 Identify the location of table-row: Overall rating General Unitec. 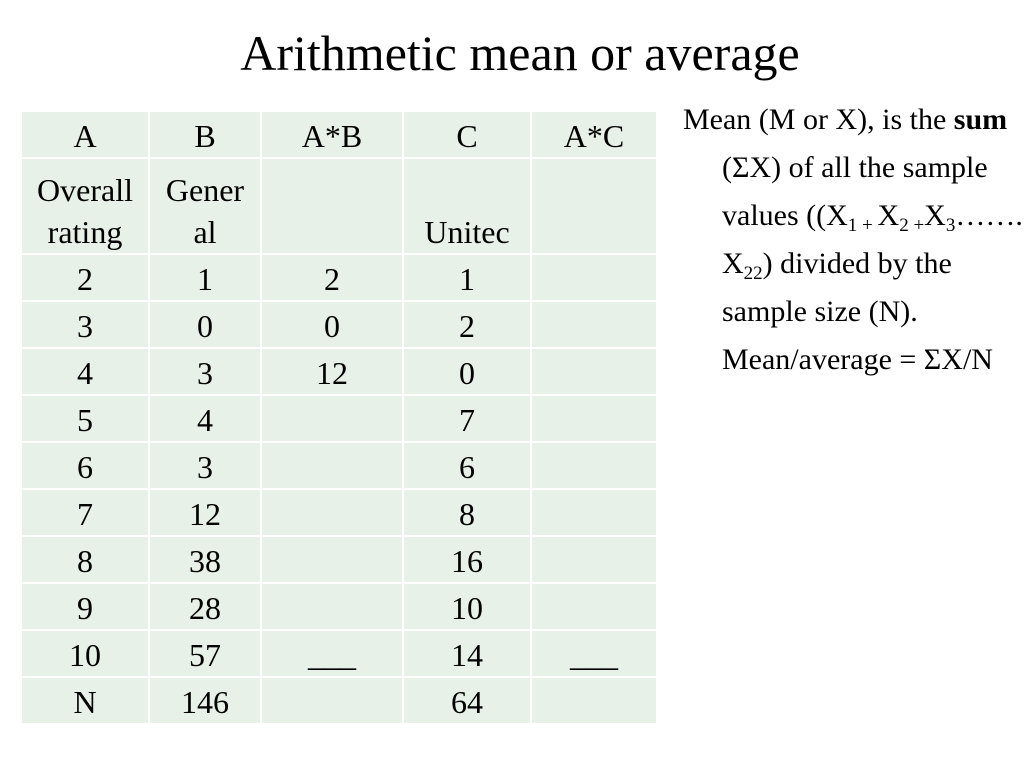
(339, 206).